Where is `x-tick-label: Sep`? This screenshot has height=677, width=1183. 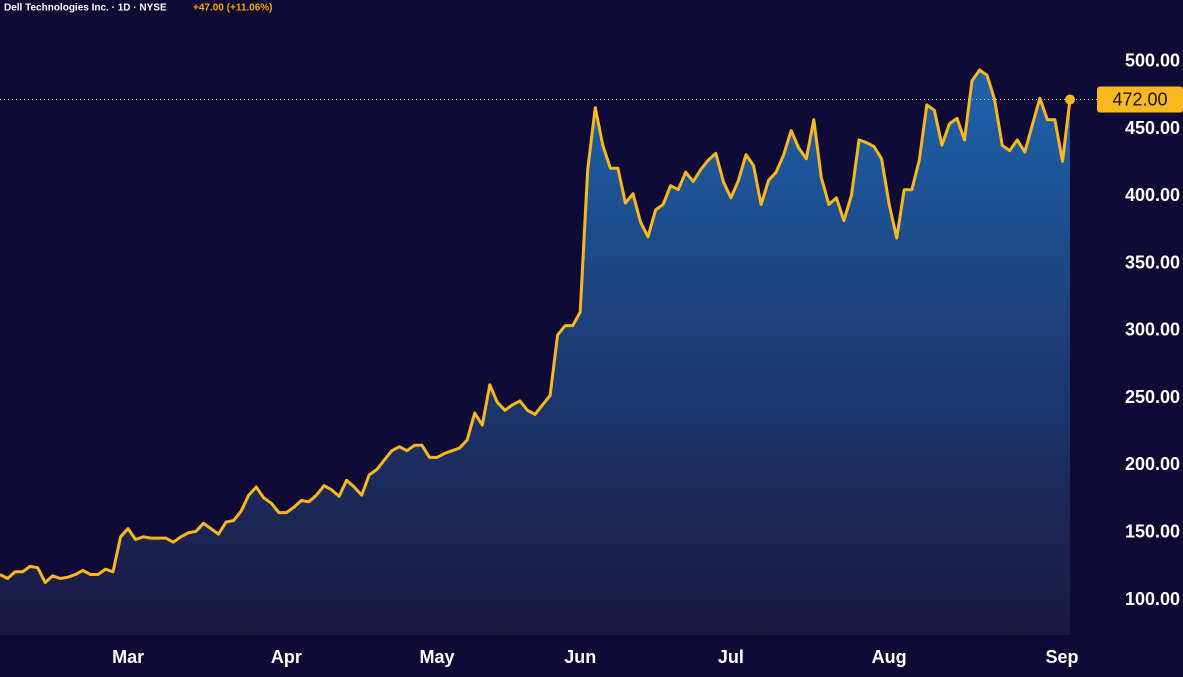
x-tick-label: Sep is located at coordinates (1061, 657).